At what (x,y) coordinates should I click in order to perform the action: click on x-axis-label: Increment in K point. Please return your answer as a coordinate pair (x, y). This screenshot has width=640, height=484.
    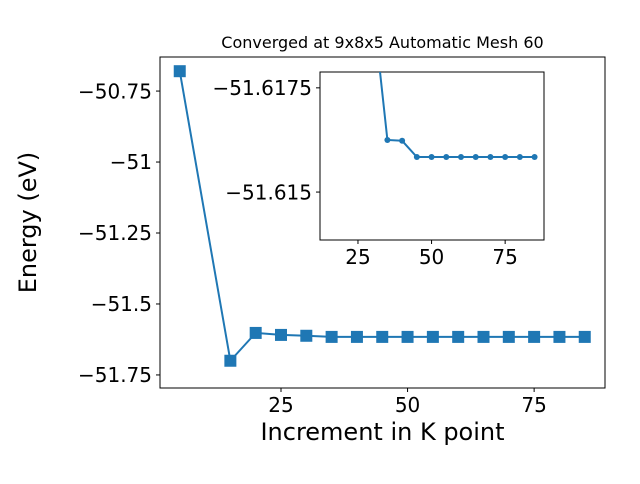
    Looking at the image, I should click on (382, 432).